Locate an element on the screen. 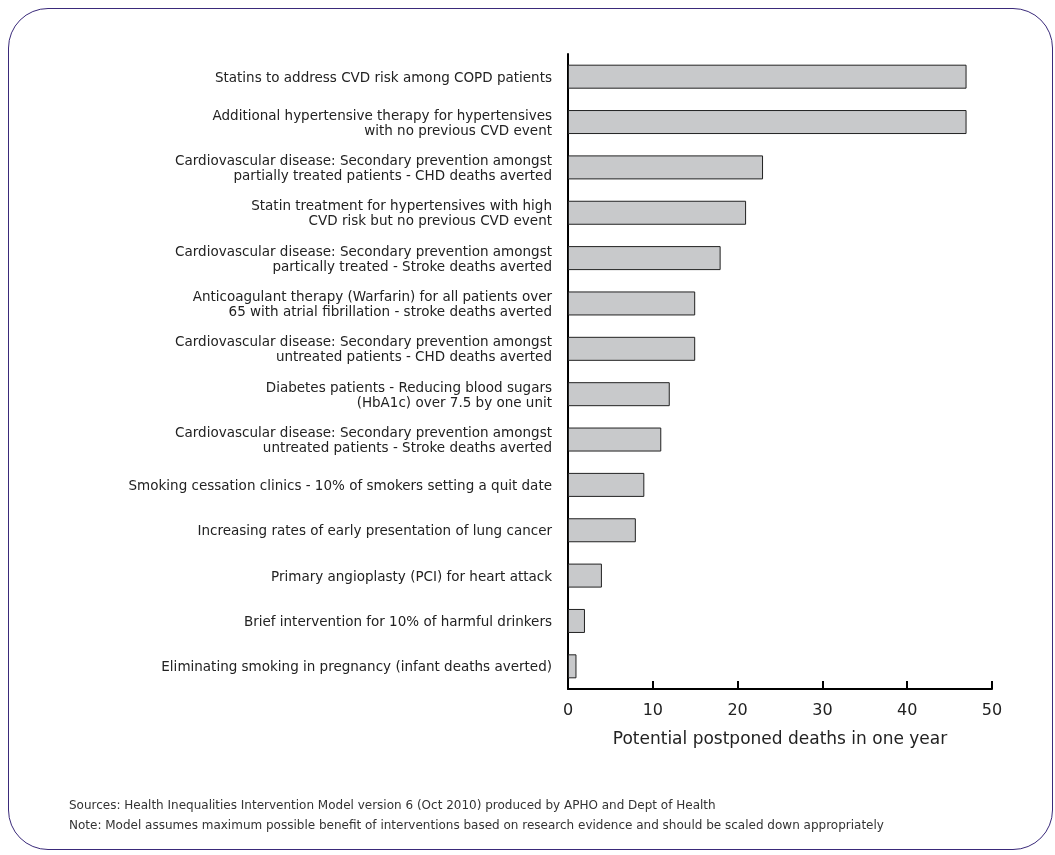 The height and width of the screenshot is (855, 1055). y-tick-label: Increasing rates of early presentation of lung cancer is located at coordinates (375, 530).